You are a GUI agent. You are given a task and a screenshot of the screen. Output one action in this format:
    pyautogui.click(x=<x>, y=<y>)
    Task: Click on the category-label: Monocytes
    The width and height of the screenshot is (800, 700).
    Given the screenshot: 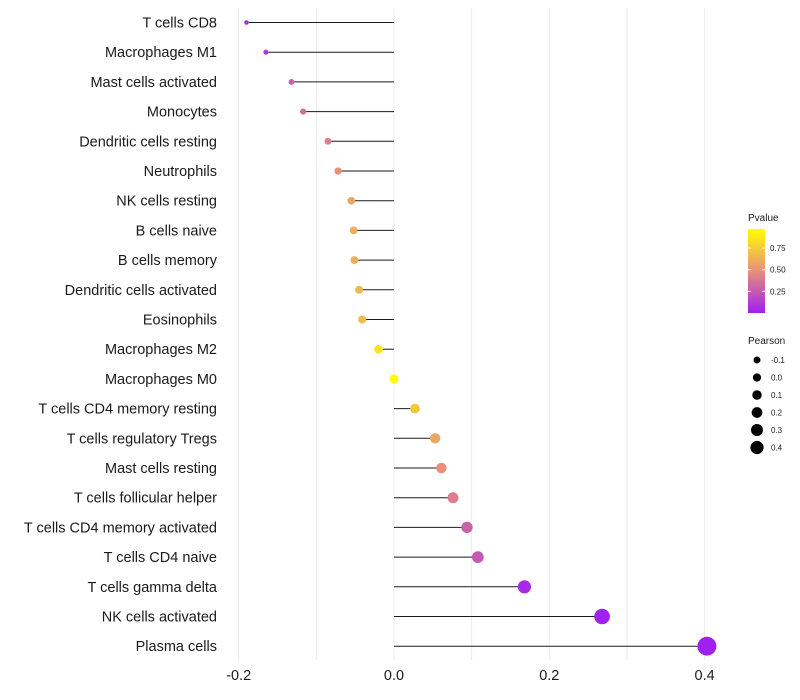 What is the action you would take?
    pyautogui.click(x=182, y=113)
    